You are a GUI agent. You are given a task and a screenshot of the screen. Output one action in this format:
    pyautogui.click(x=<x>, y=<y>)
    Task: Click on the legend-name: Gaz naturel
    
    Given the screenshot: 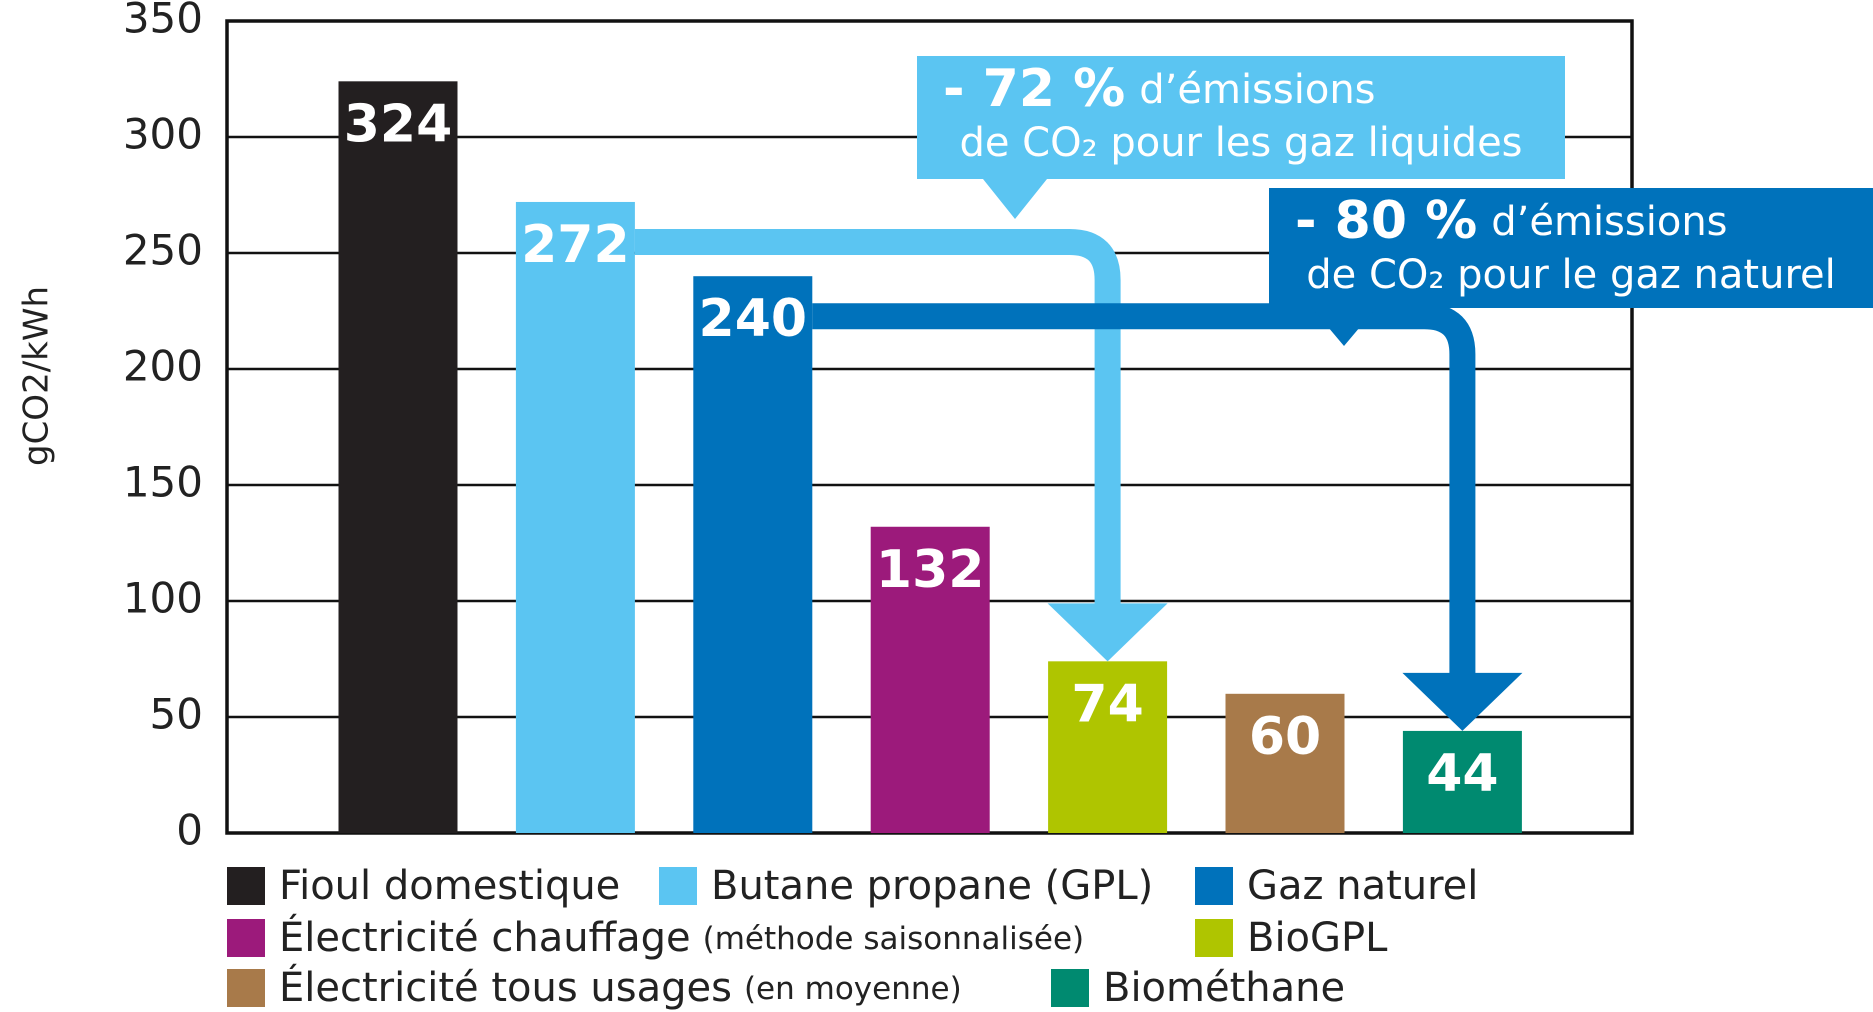 What is the action you would take?
    pyautogui.click(x=1362, y=886)
    